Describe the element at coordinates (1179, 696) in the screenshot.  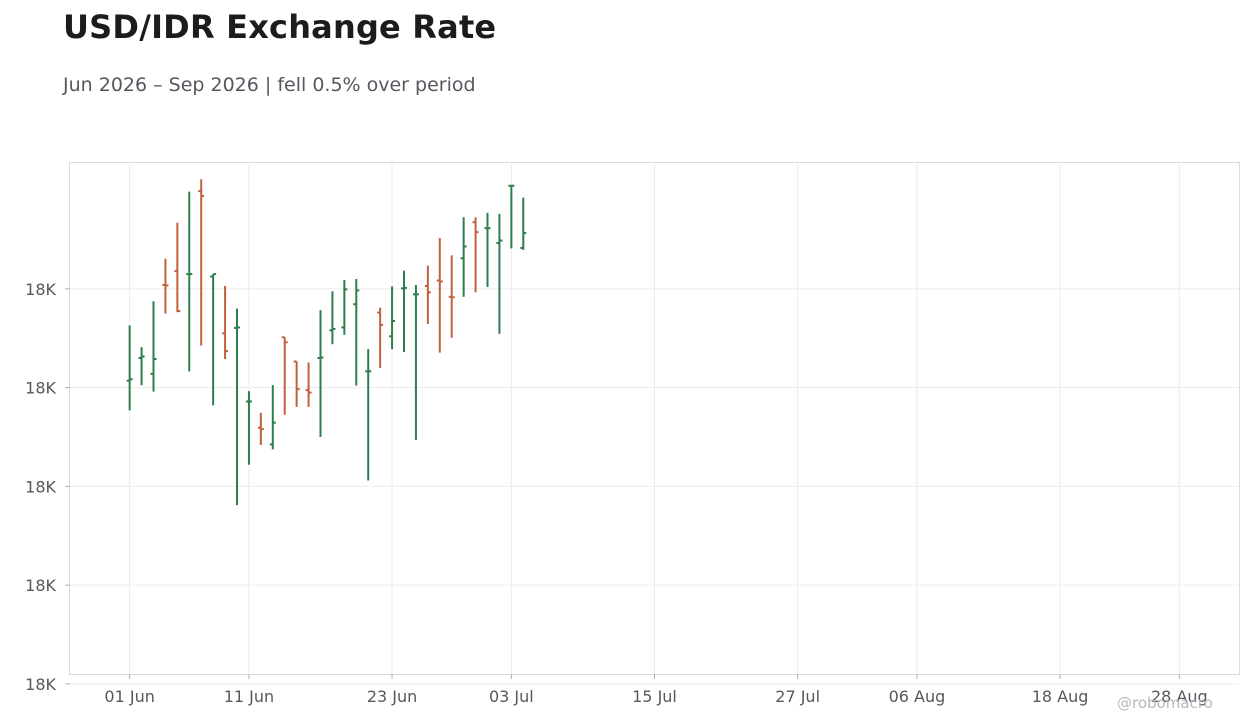
I see `x-tick-label: 28 Aug` at that location.